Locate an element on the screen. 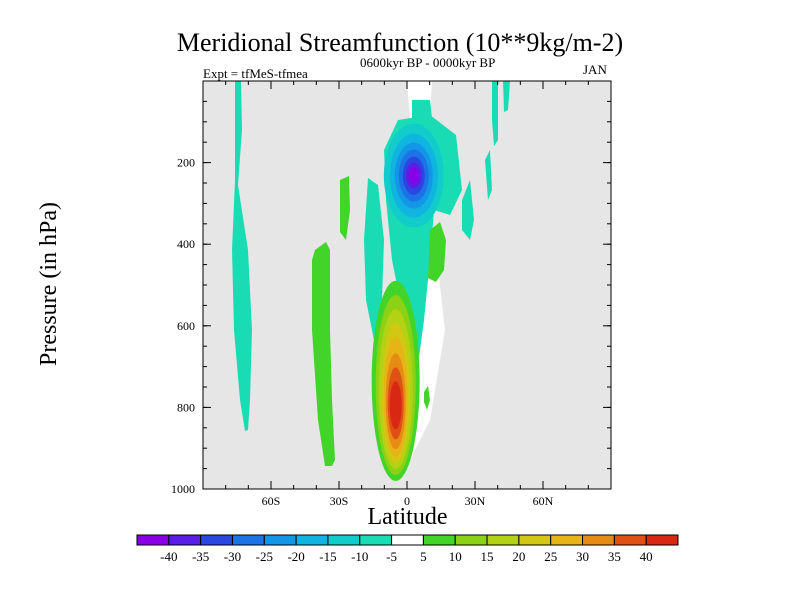 Image resolution: width=800 pixels, height=600 pixels. chart-title: Meridional Streamfunction (10**9kg/m-2) is located at coordinates (400, 42).